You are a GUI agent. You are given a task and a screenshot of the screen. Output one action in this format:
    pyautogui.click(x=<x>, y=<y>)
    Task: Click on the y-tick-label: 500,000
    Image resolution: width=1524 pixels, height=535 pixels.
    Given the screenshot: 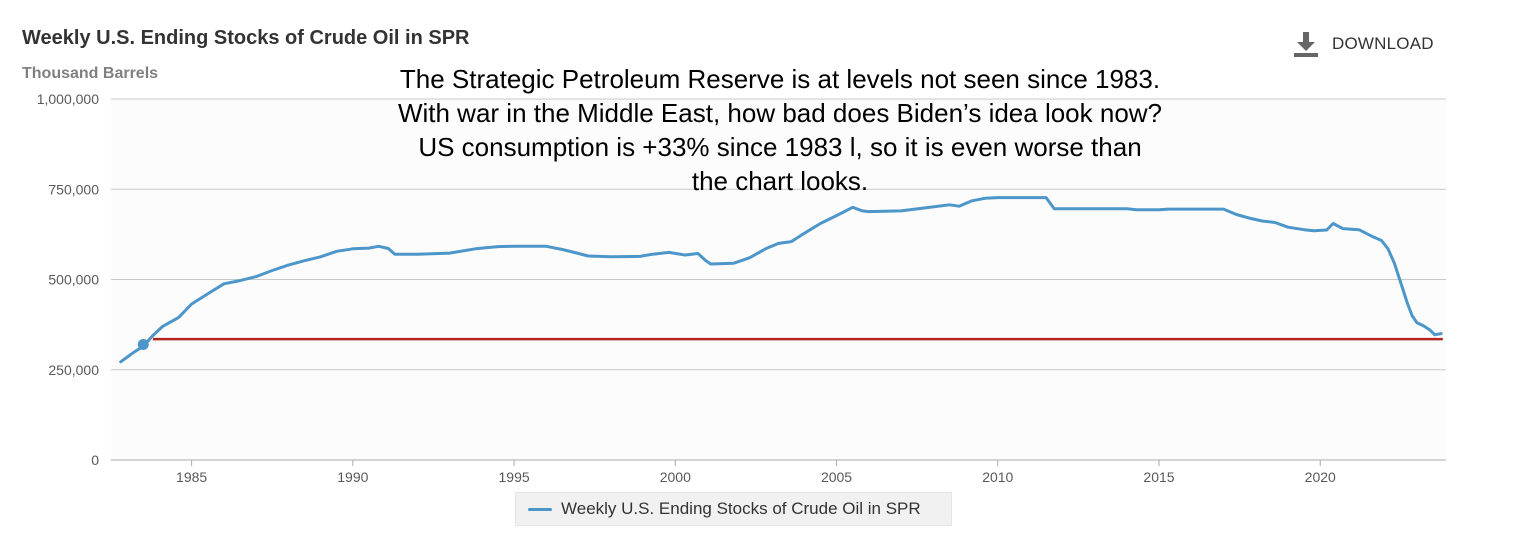 What is the action you would take?
    pyautogui.click(x=73, y=280)
    